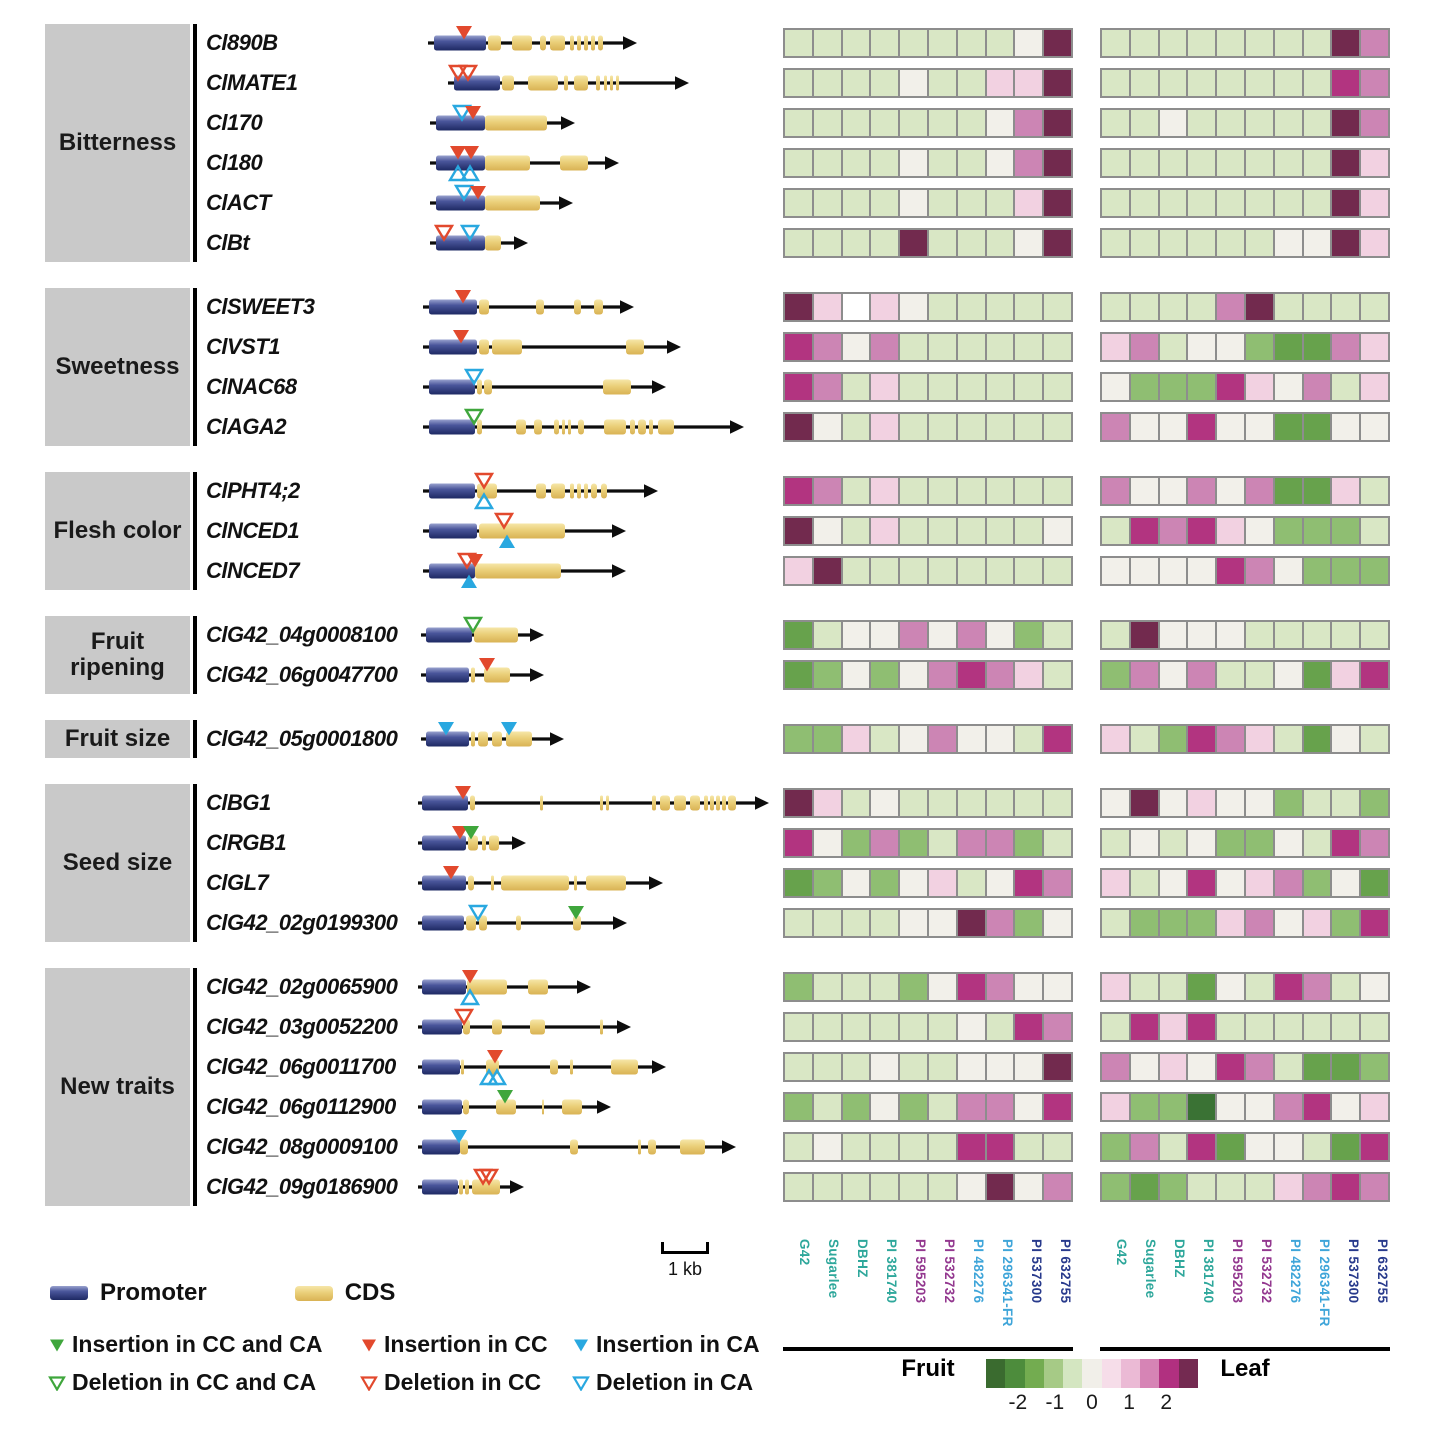  I want to click on trait-label: Fruit size, so click(117, 738).